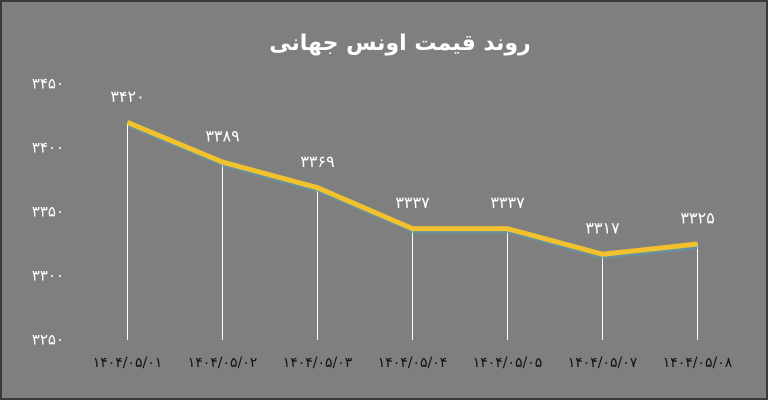 The height and width of the screenshot is (400, 768). I want to click on x-tick-label: ۱۴۰۴/۰۵/۰۸, so click(698, 363).